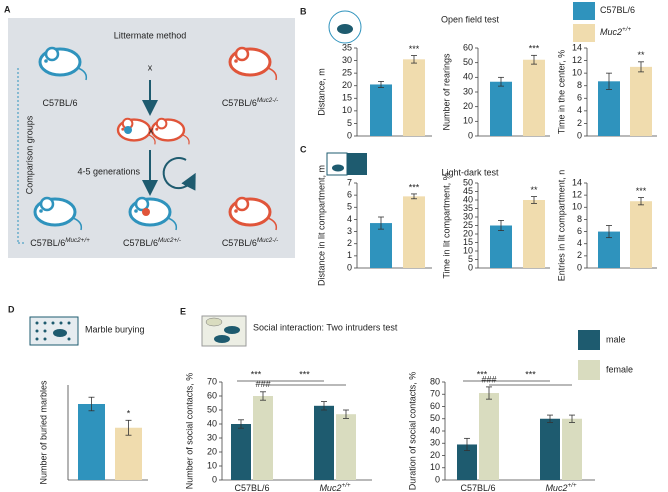  I want to click on y-tick-label: 12, so click(577, 60).